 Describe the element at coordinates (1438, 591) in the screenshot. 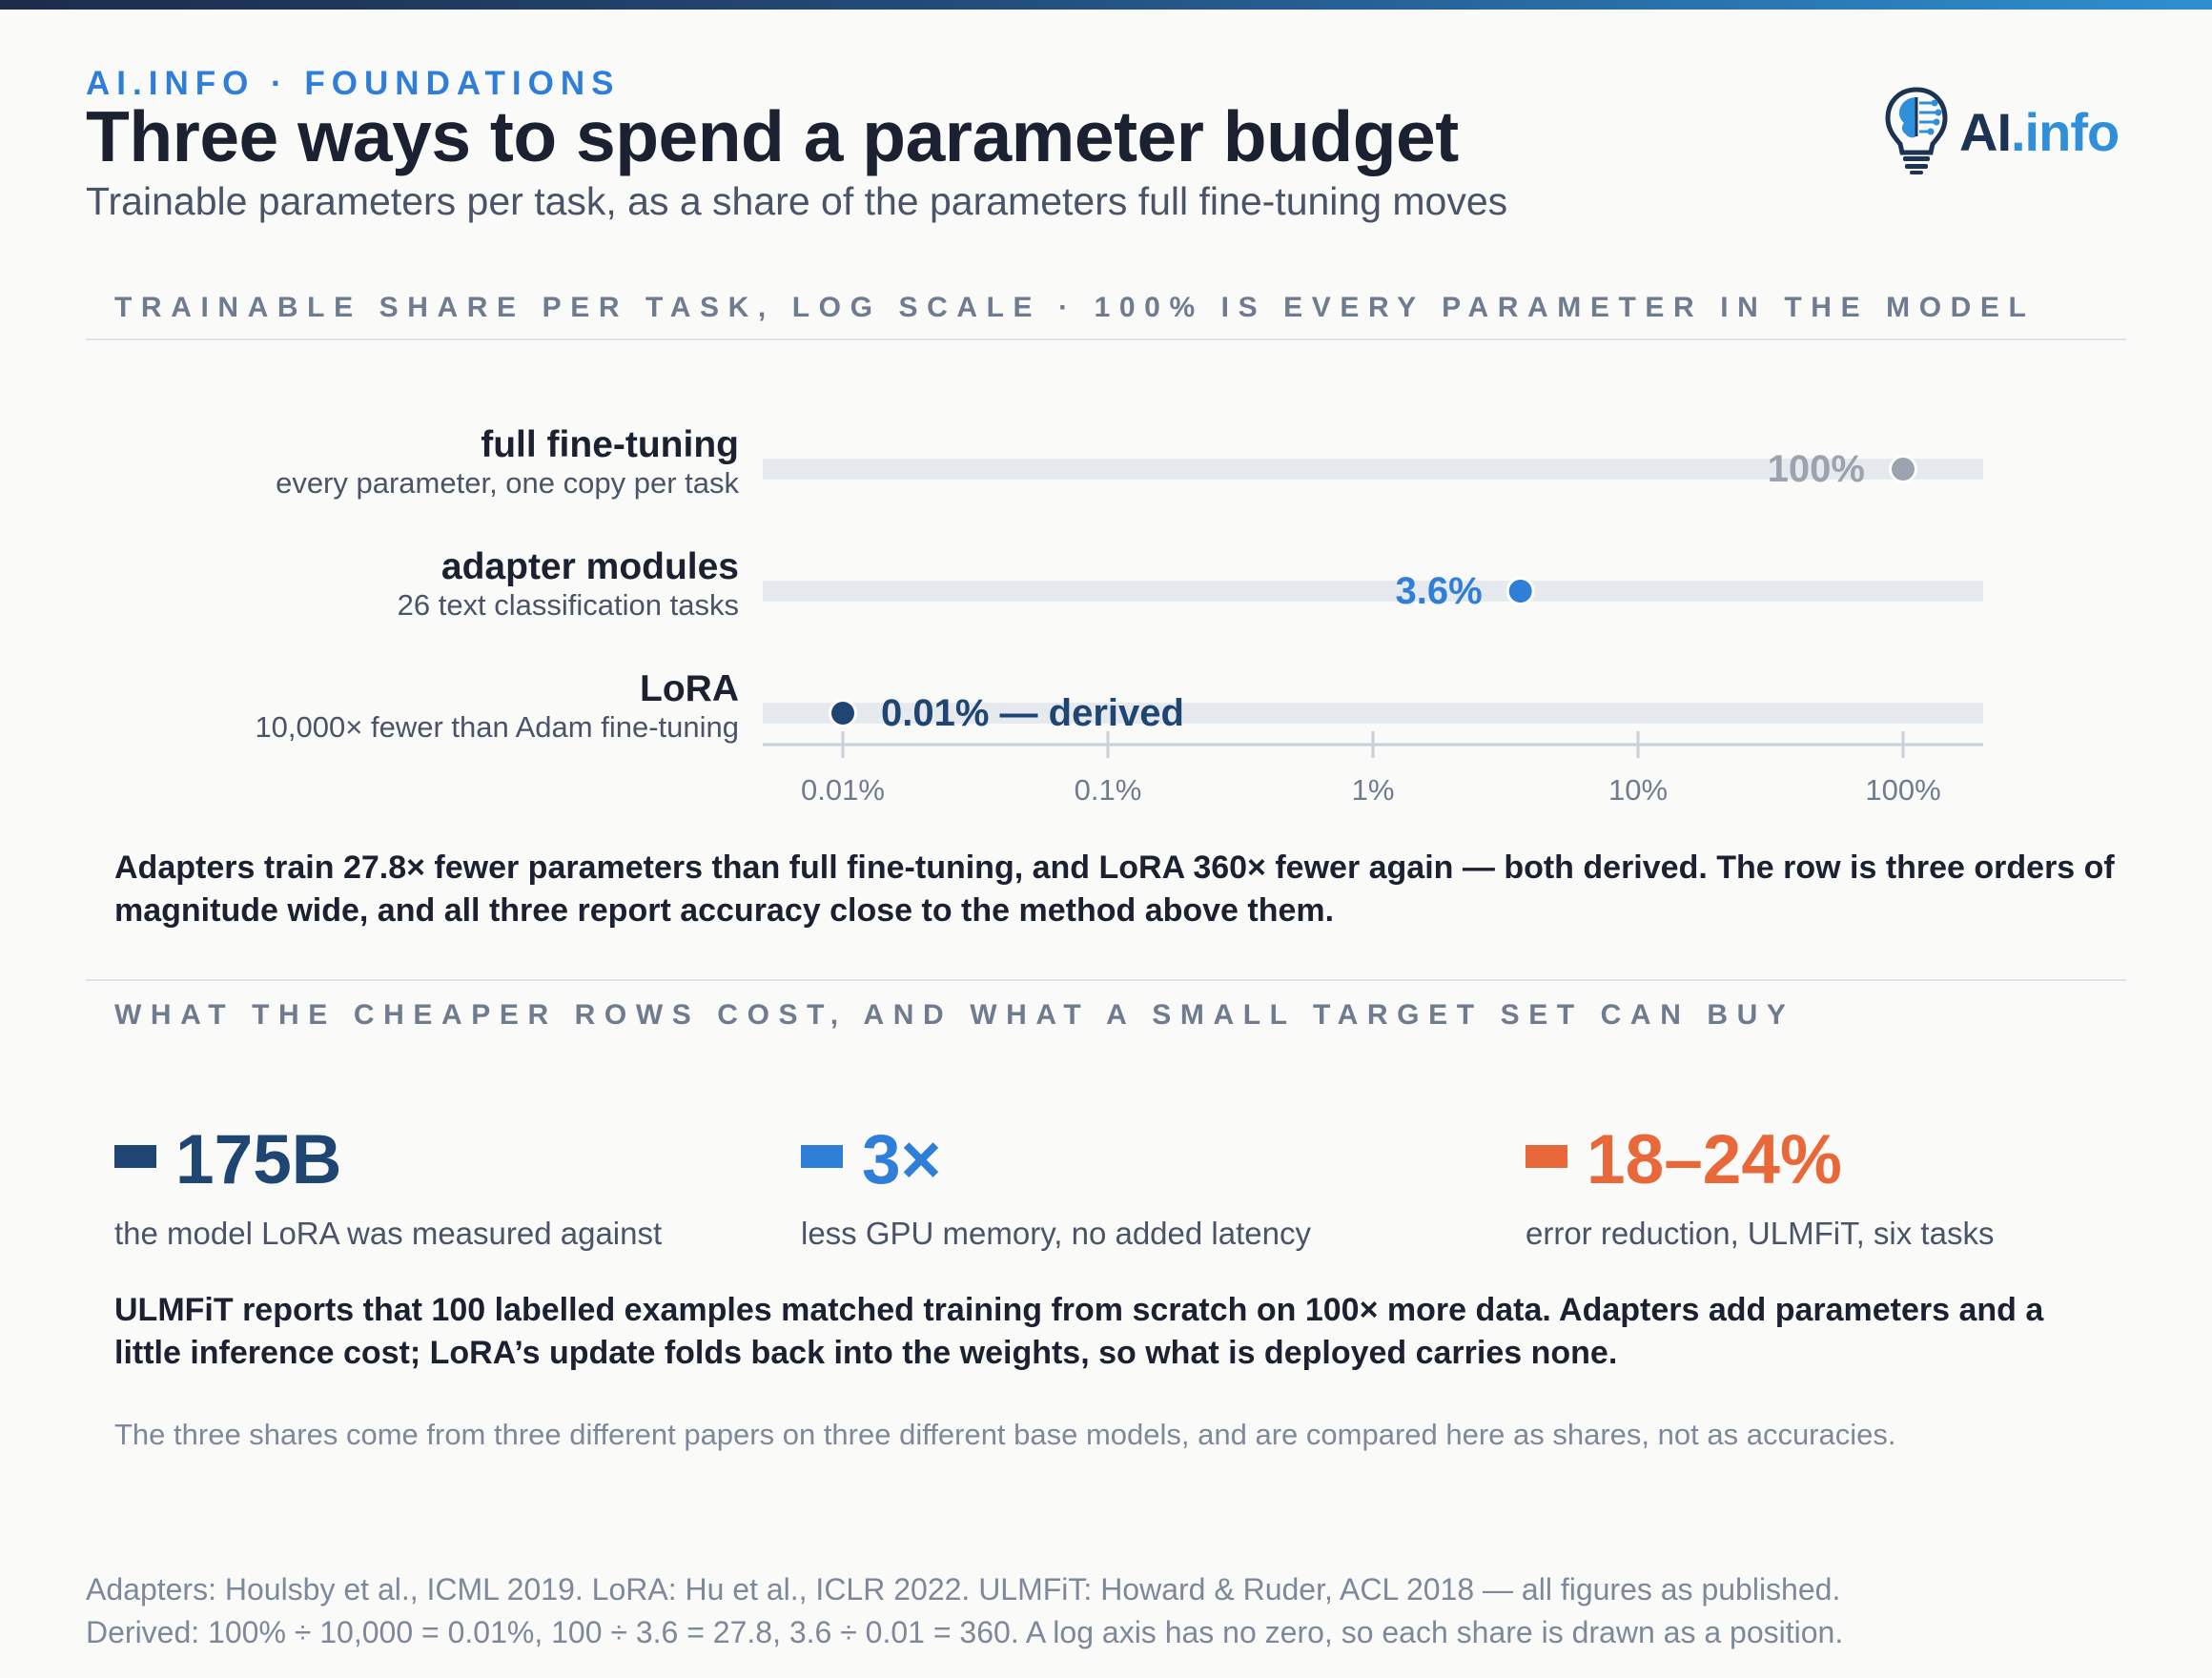

I see `data-label: 3.6%` at that location.